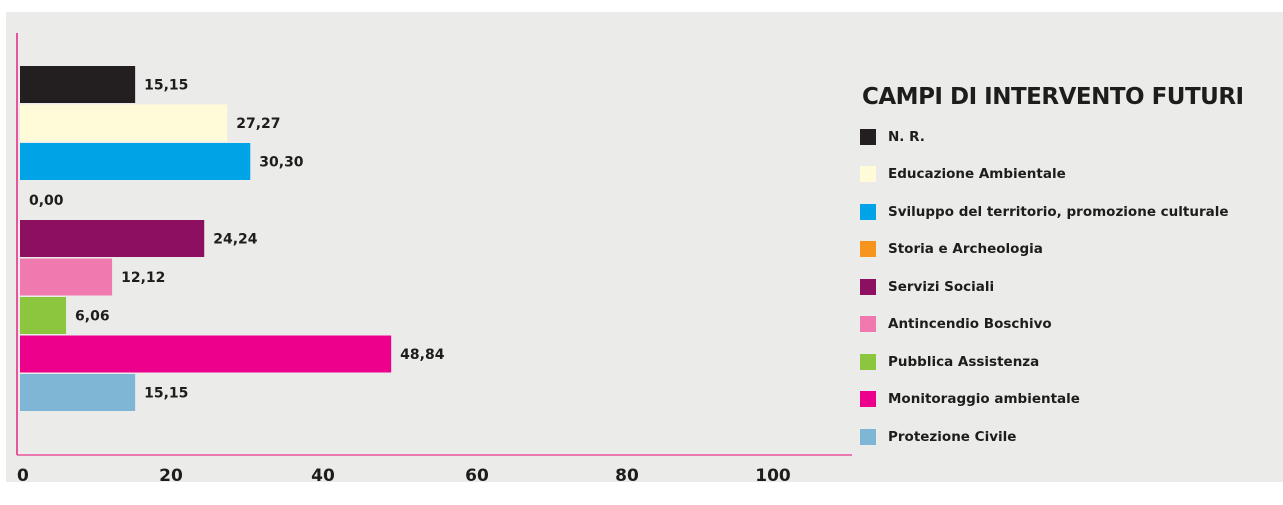 Image resolution: width=1283 pixels, height=505 pixels. Describe the element at coordinates (477, 476) in the screenshot. I see `x-tick-label-60: 60` at that location.